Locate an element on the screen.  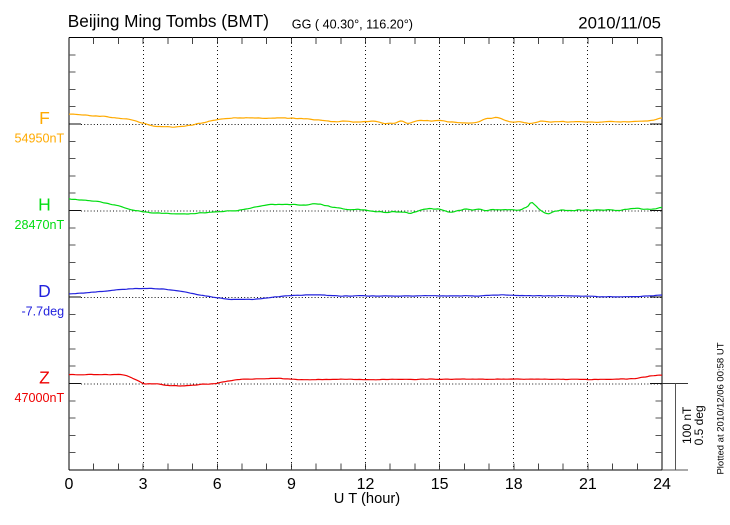
svg-text: 100 nT is located at coordinates (687, 425).